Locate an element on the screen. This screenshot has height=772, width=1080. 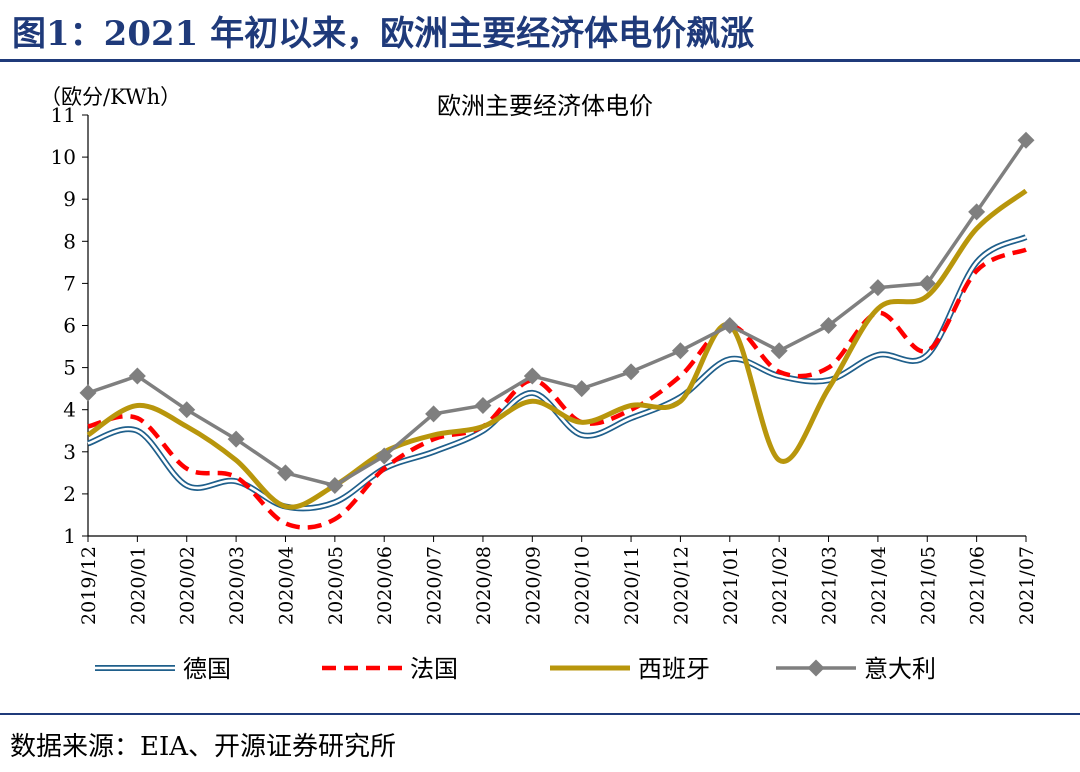
figure-title: 图1：2021 年初以来，欧洲主要经济体电价飙涨 is located at coordinates (383, 34).